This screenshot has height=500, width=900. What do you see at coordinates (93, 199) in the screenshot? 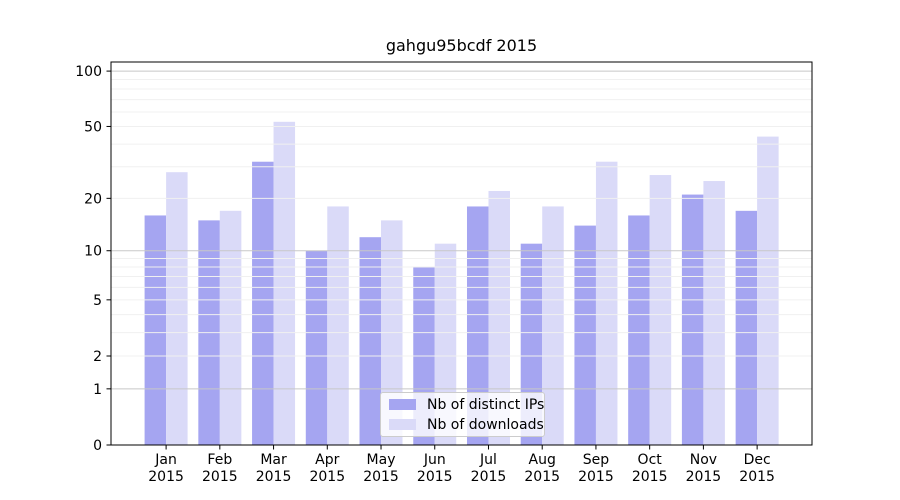
I see `y-tick-label: 20` at bounding box center [93, 199].